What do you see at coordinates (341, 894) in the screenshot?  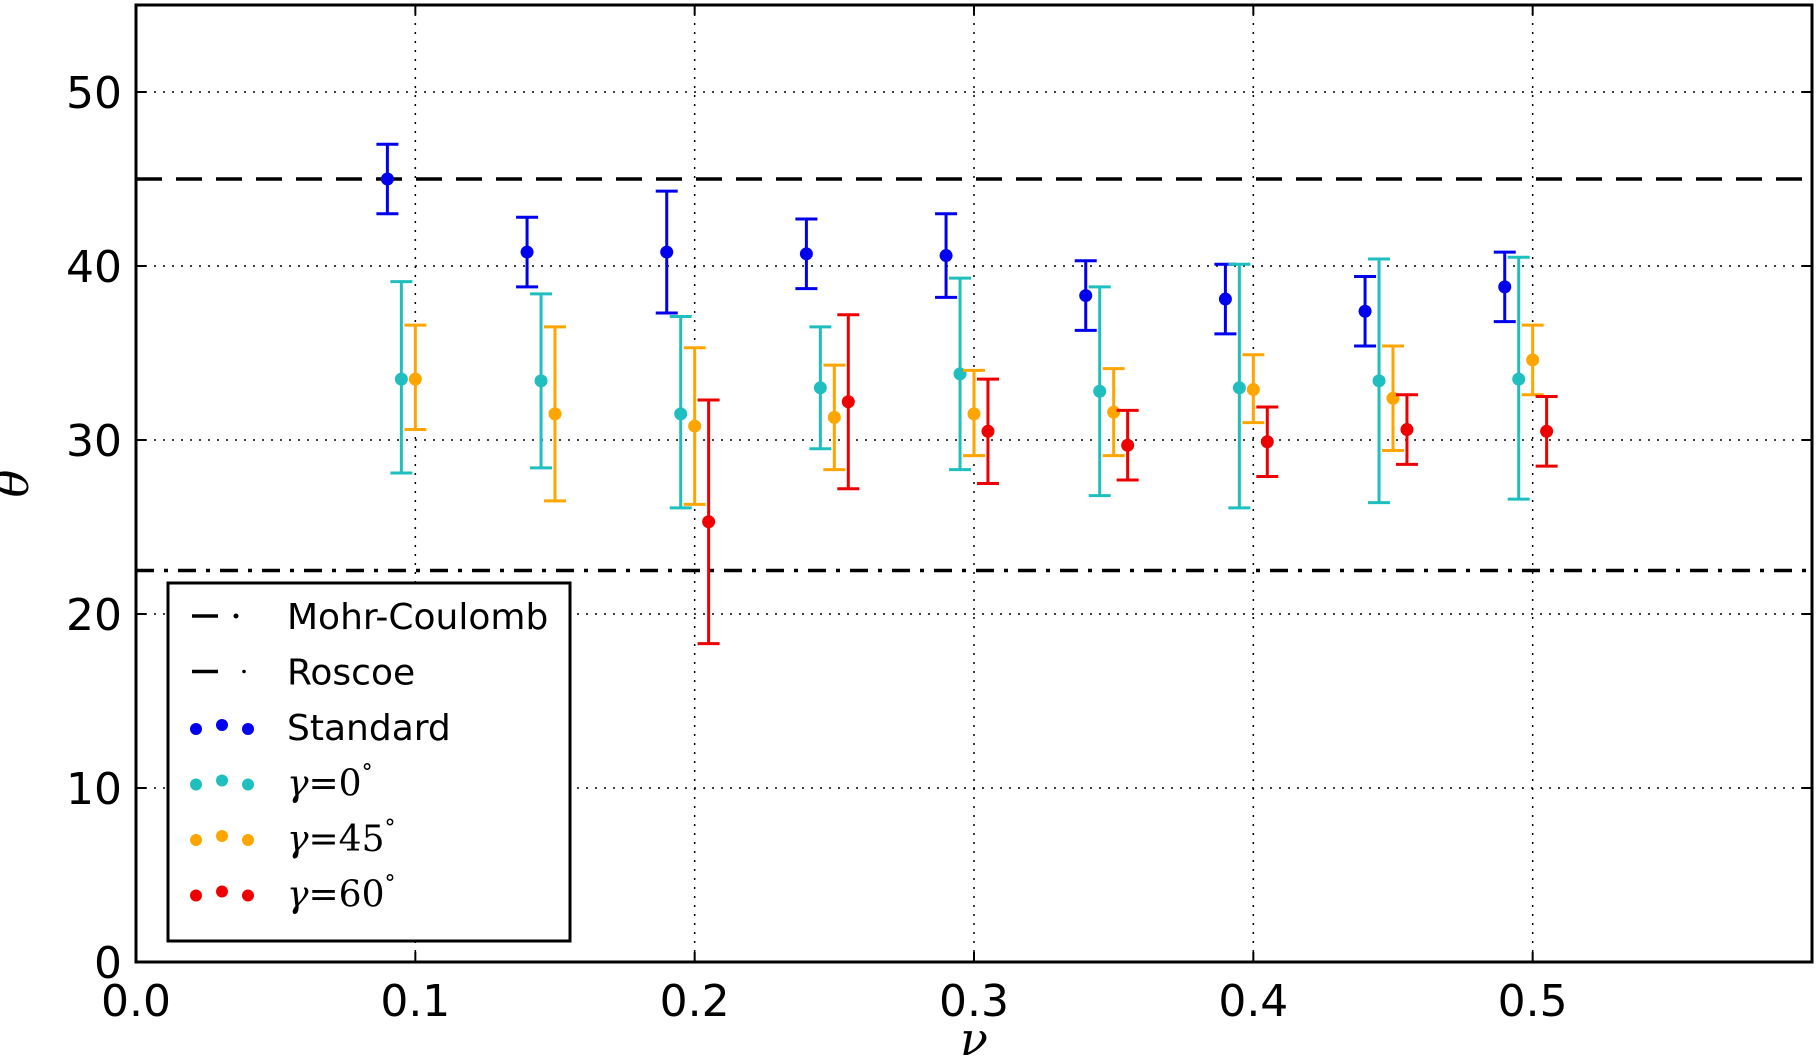 I see `legend-label: γ=60°` at bounding box center [341, 894].